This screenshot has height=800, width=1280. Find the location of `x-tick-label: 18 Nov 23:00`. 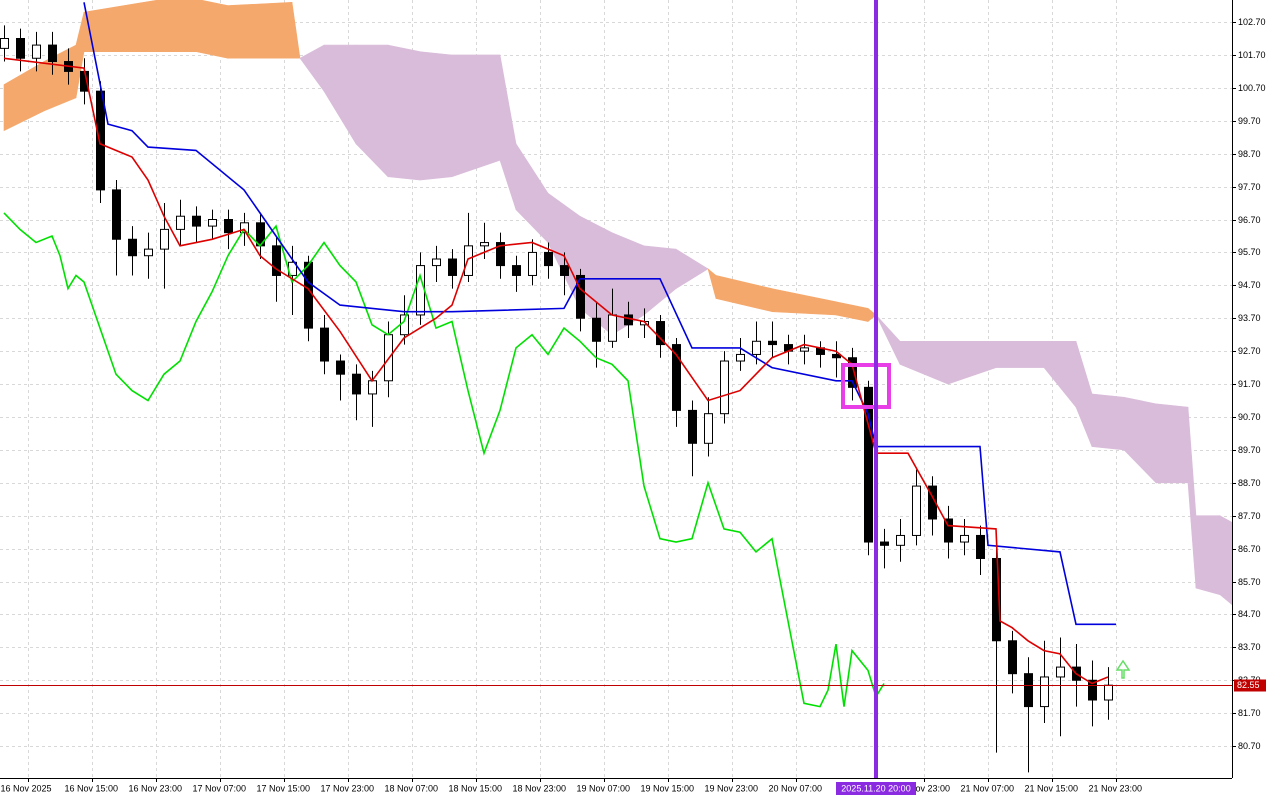

x-tick-label: 18 Nov 23:00 is located at coordinates (540, 788).